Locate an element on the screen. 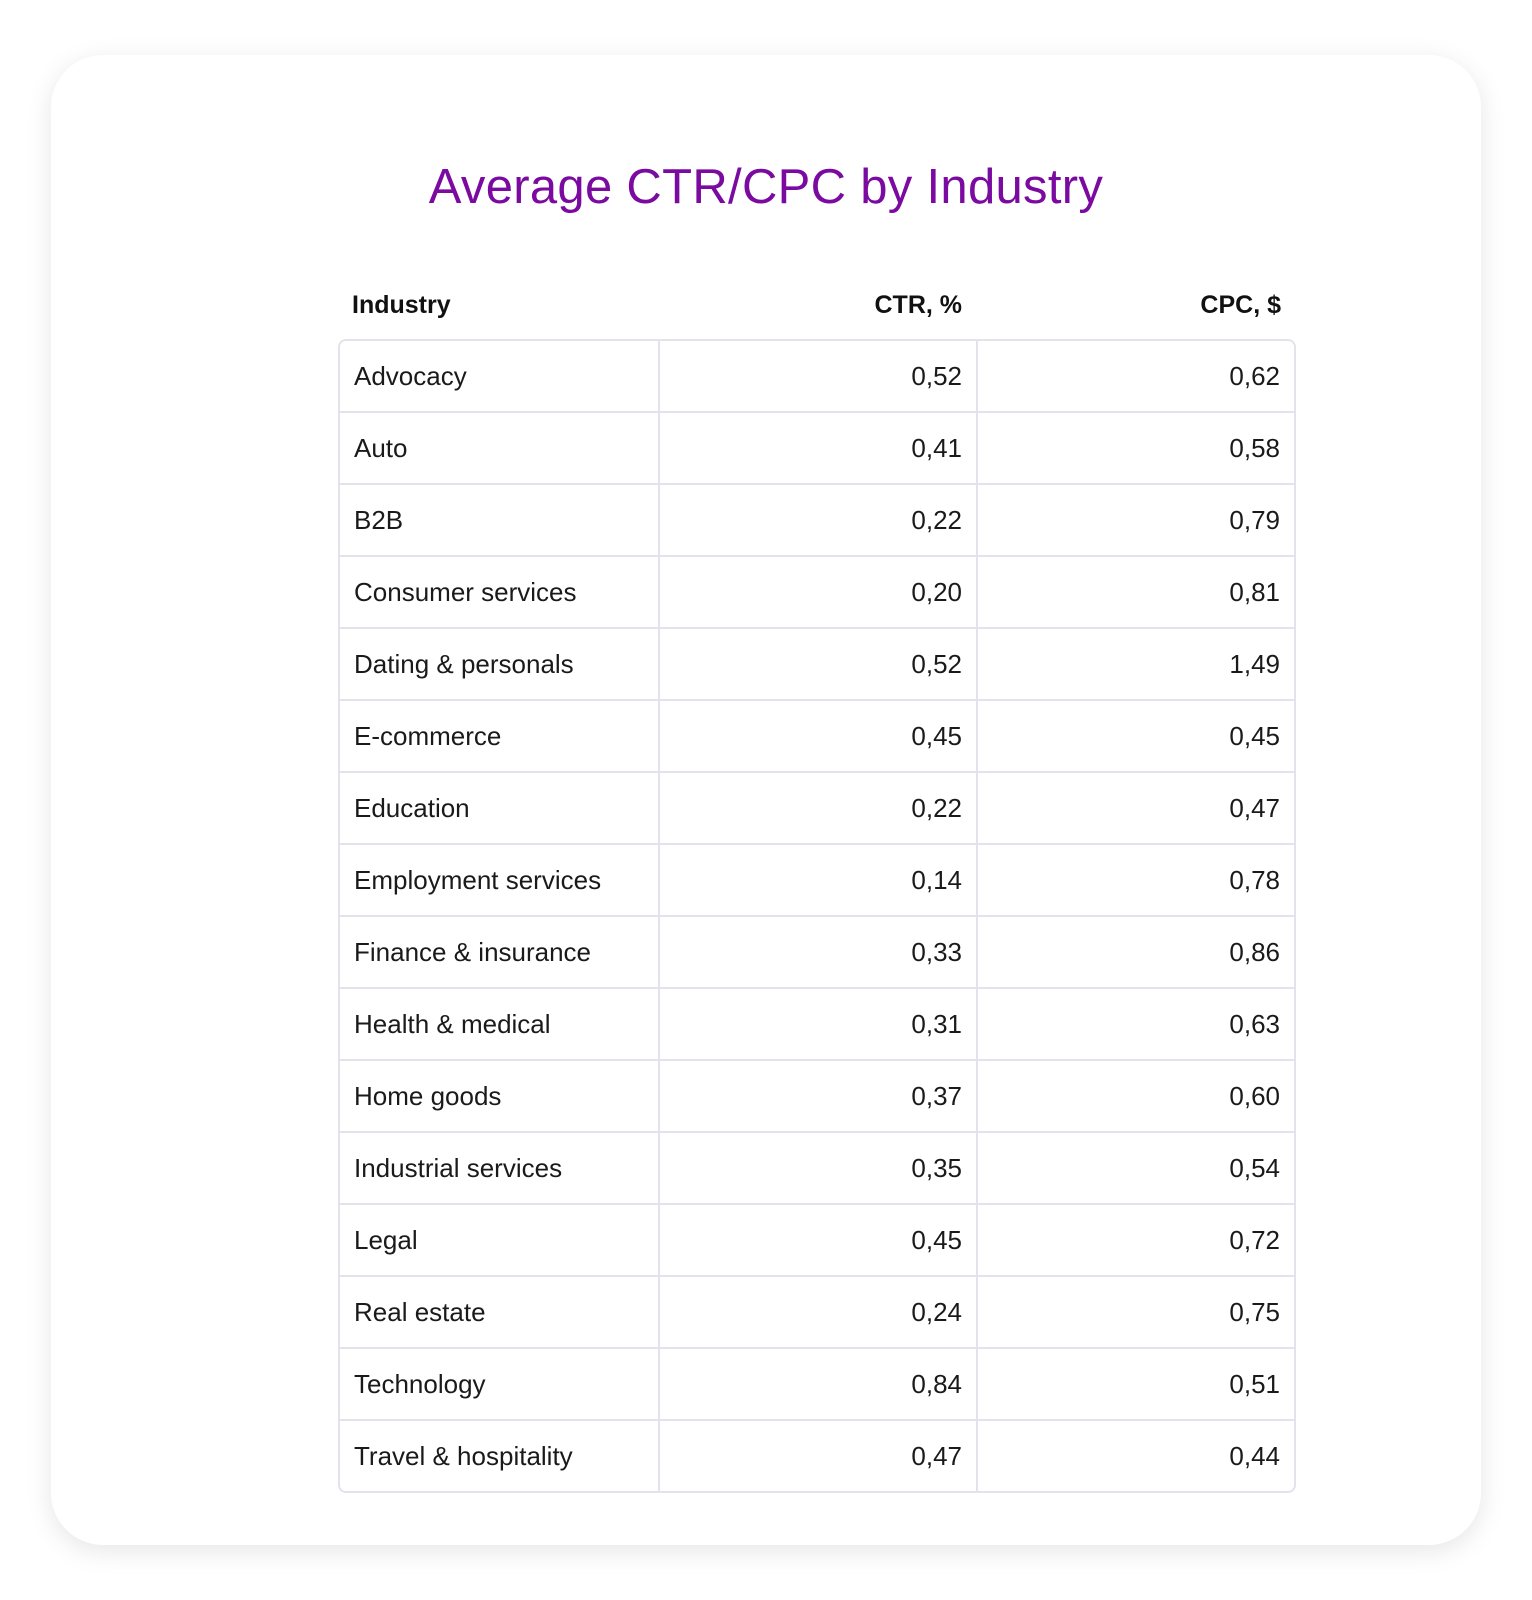 Image resolution: width=1532 pixels, height=1600 pixels. cell-industry: B2B is located at coordinates (379, 519).